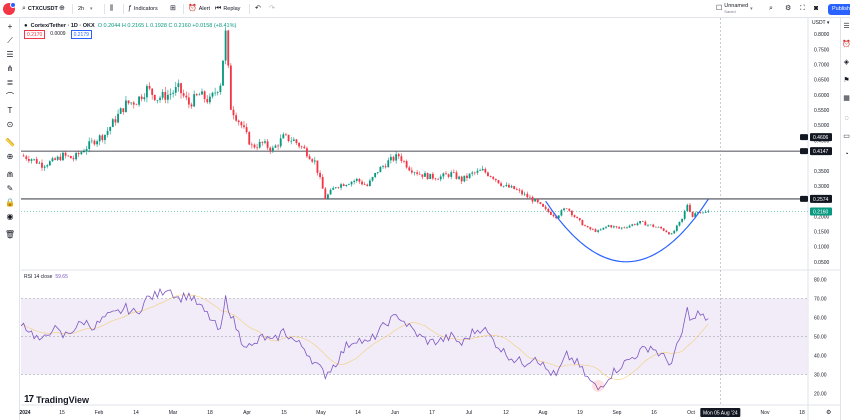 The width and height of the screenshot is (850, 420). I want to click on user-menu, so click(9, 8).